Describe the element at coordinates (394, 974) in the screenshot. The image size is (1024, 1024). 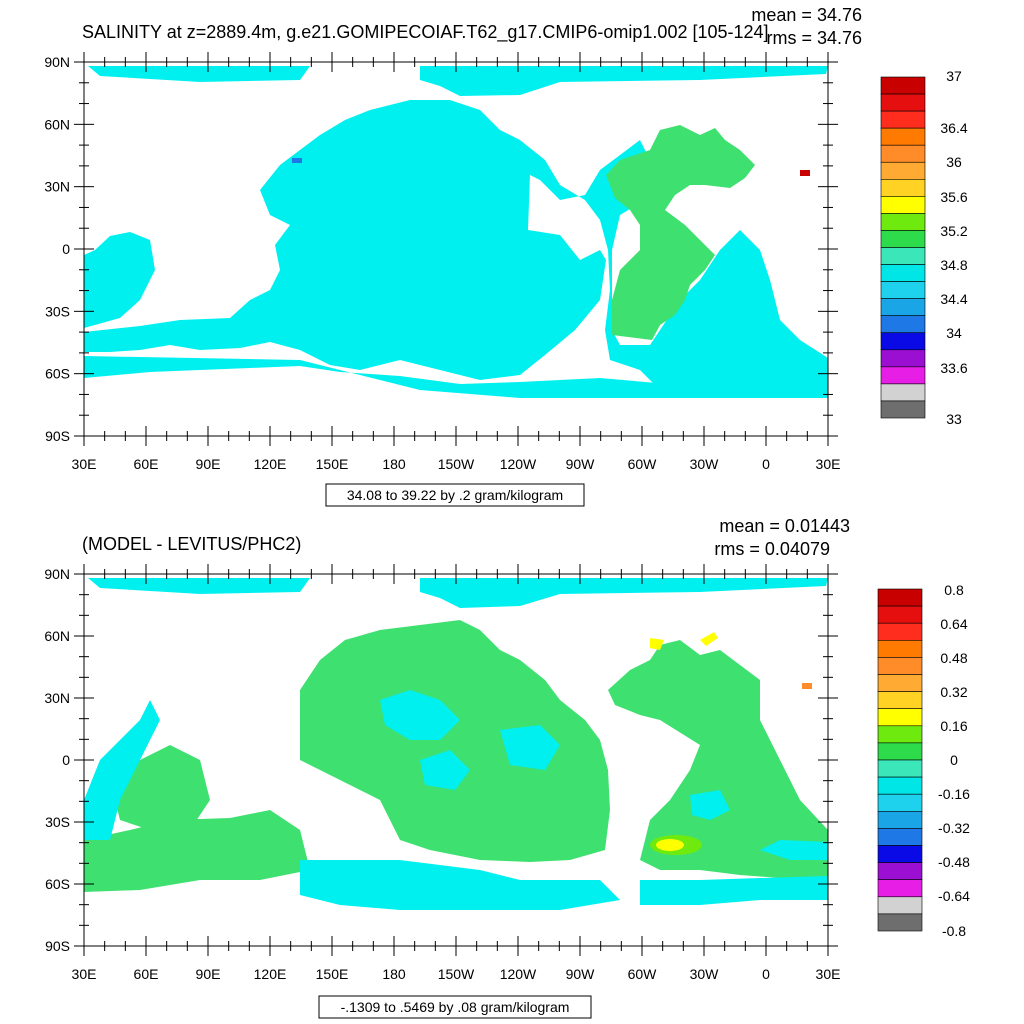
I see `lon-label: 180` at that location.